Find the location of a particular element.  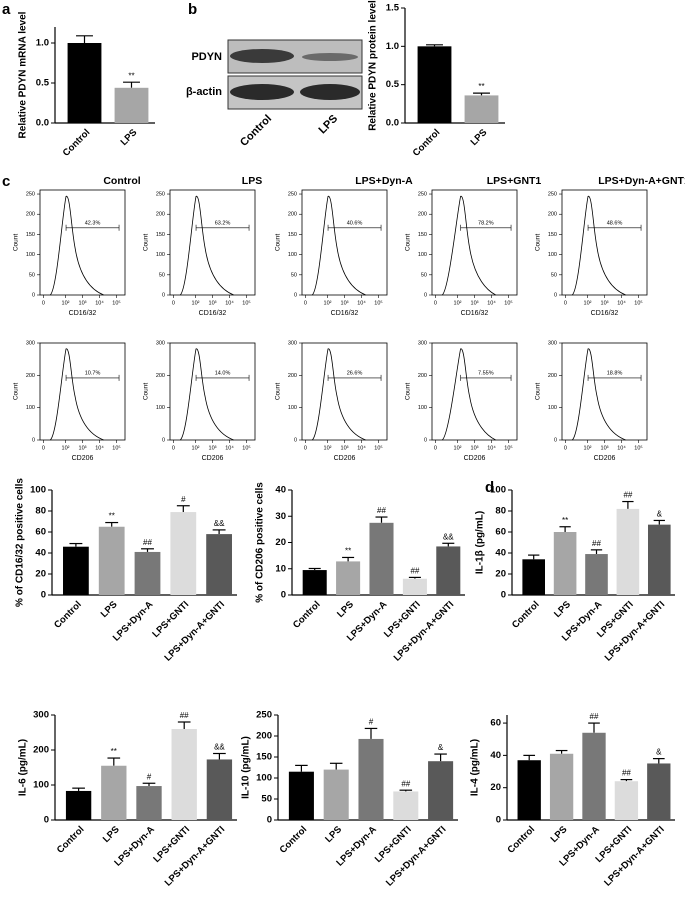

y-axis-label: % of CD206 positive cells is located at coordinates (260, 542).